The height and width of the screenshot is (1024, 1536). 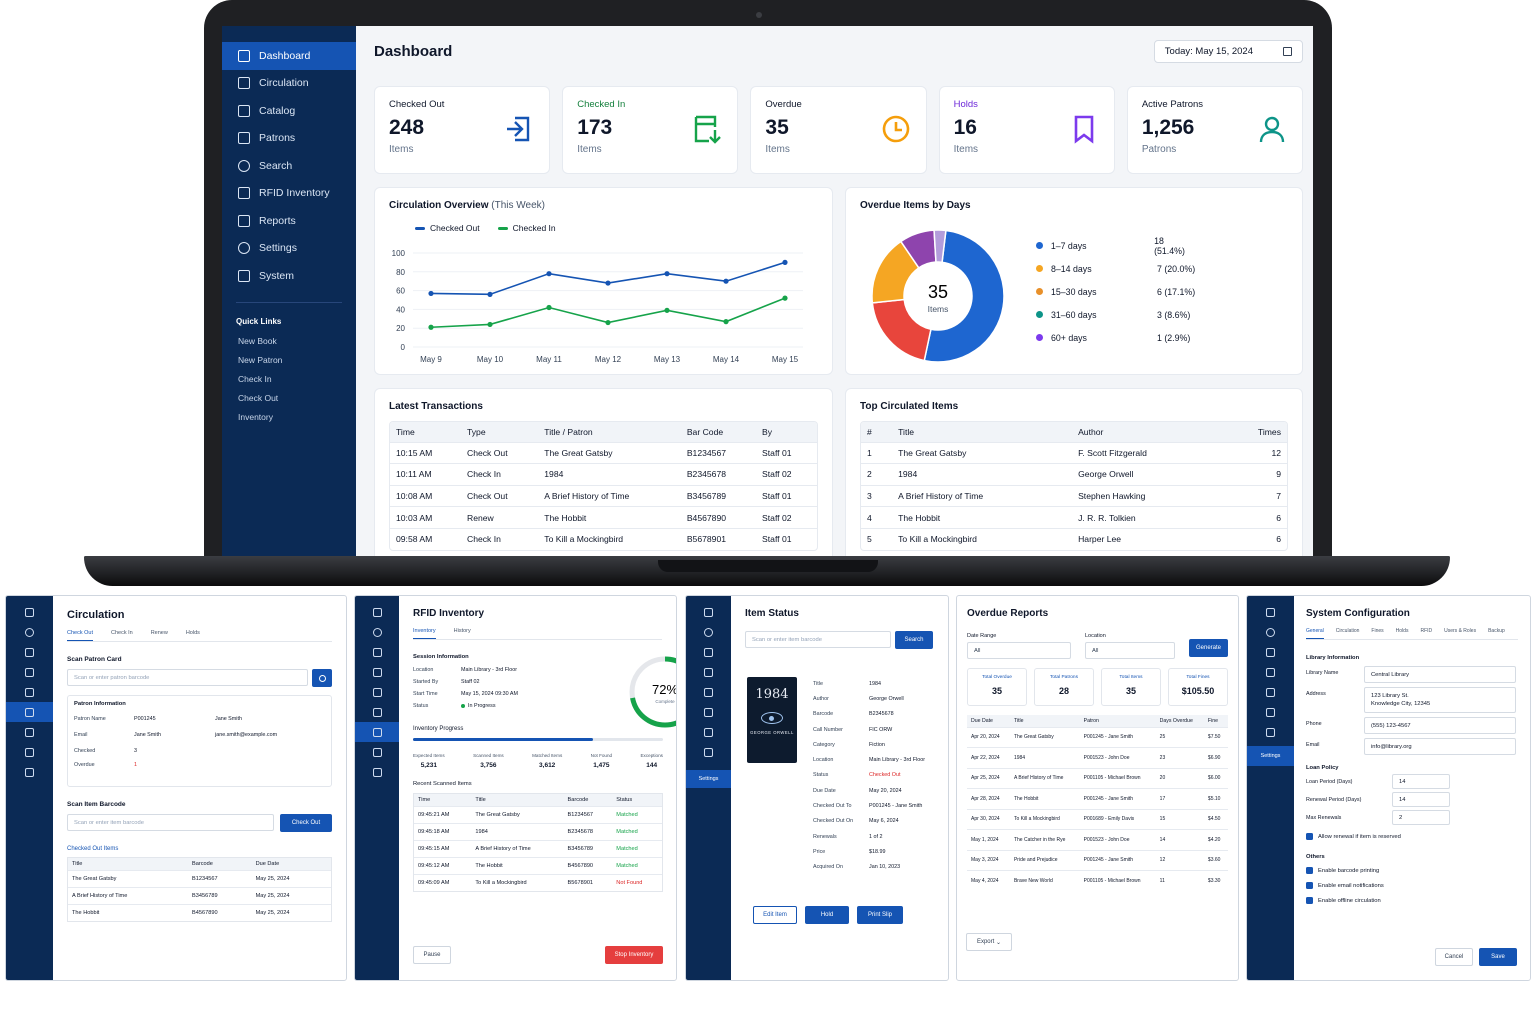 I want to click on date-picker: Today: May 15, 2024, so click(x=1228, y=51).